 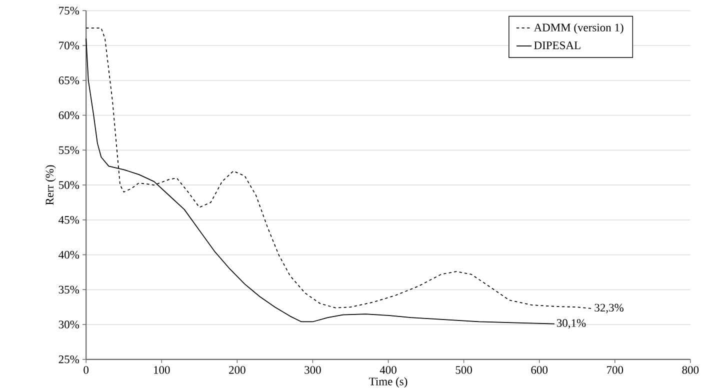 I want to click on x-tick-label: 0, so click(x=86, y=370).